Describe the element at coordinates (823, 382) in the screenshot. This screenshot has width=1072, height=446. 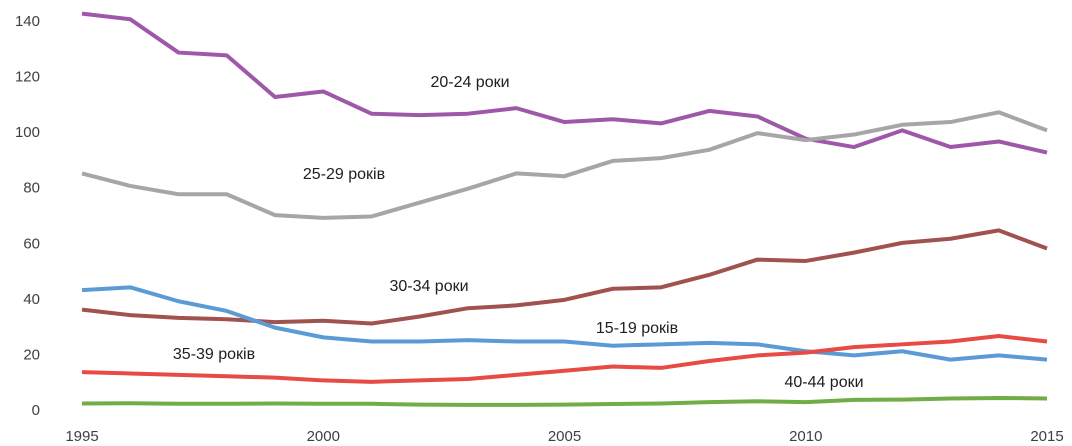
I see `series-label: 40-44 роки` at that location.